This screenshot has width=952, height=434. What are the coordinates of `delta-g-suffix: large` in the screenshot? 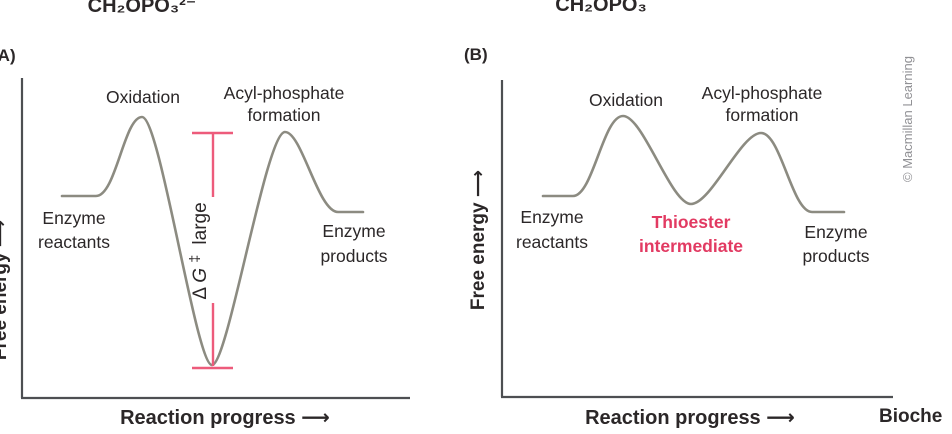 It's located at (200, 223).